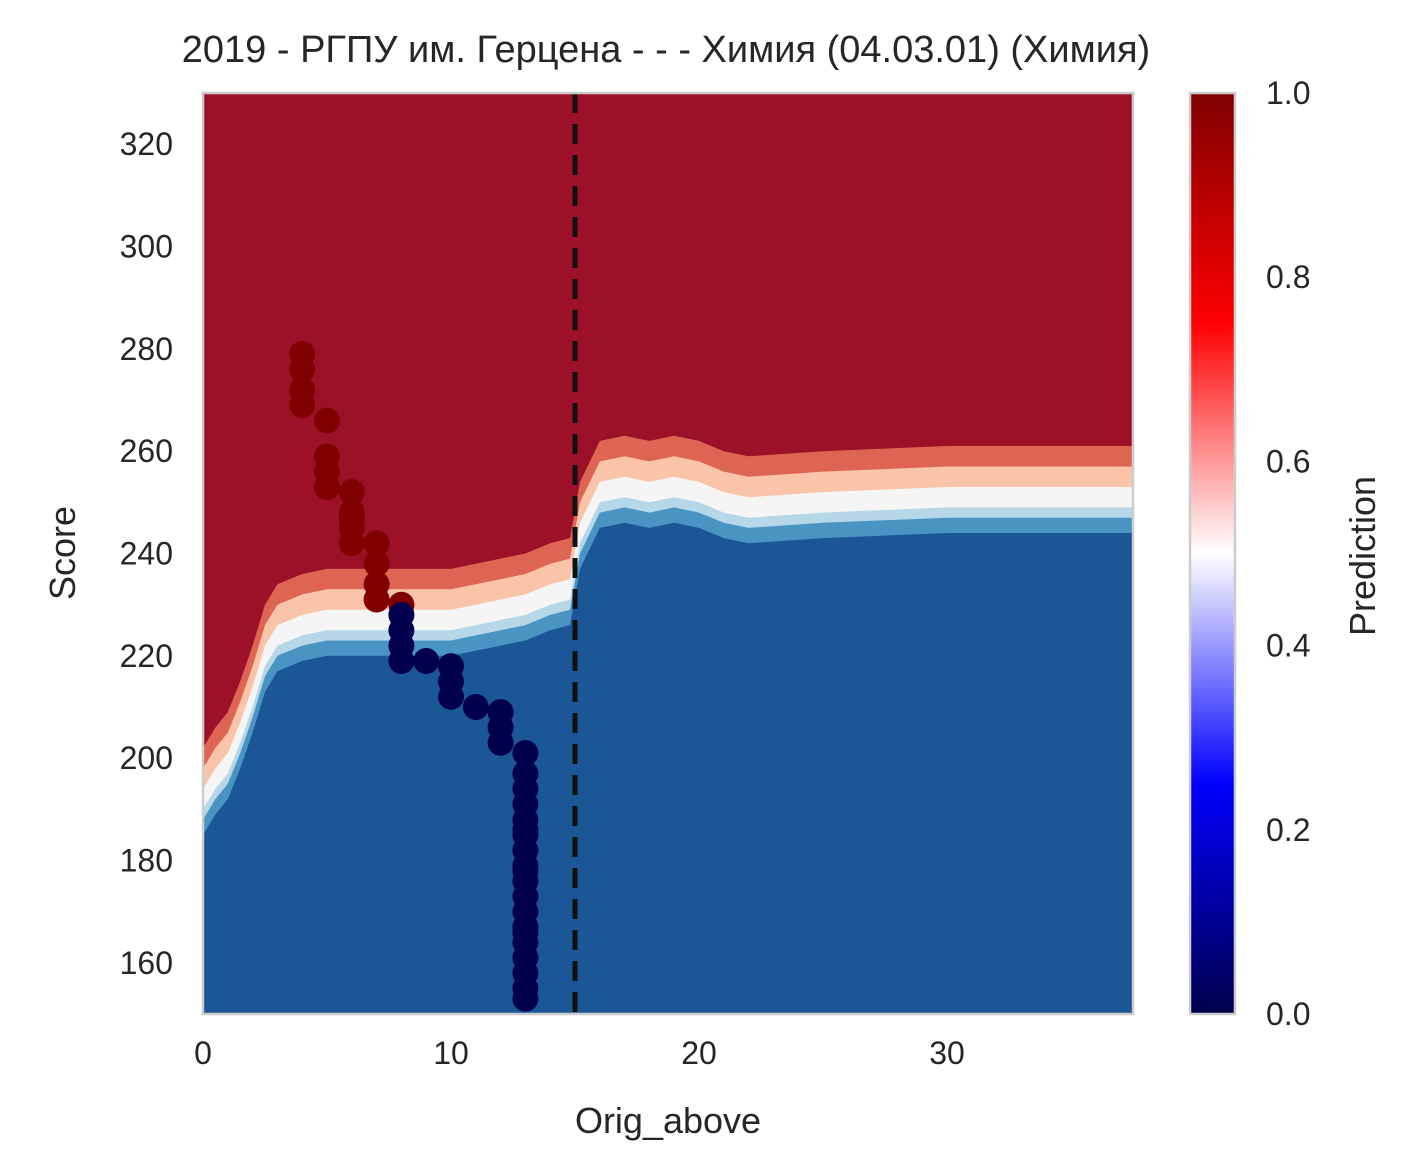  I want to click on colorbar-tick-label: 1.0, so click(1288, 93).